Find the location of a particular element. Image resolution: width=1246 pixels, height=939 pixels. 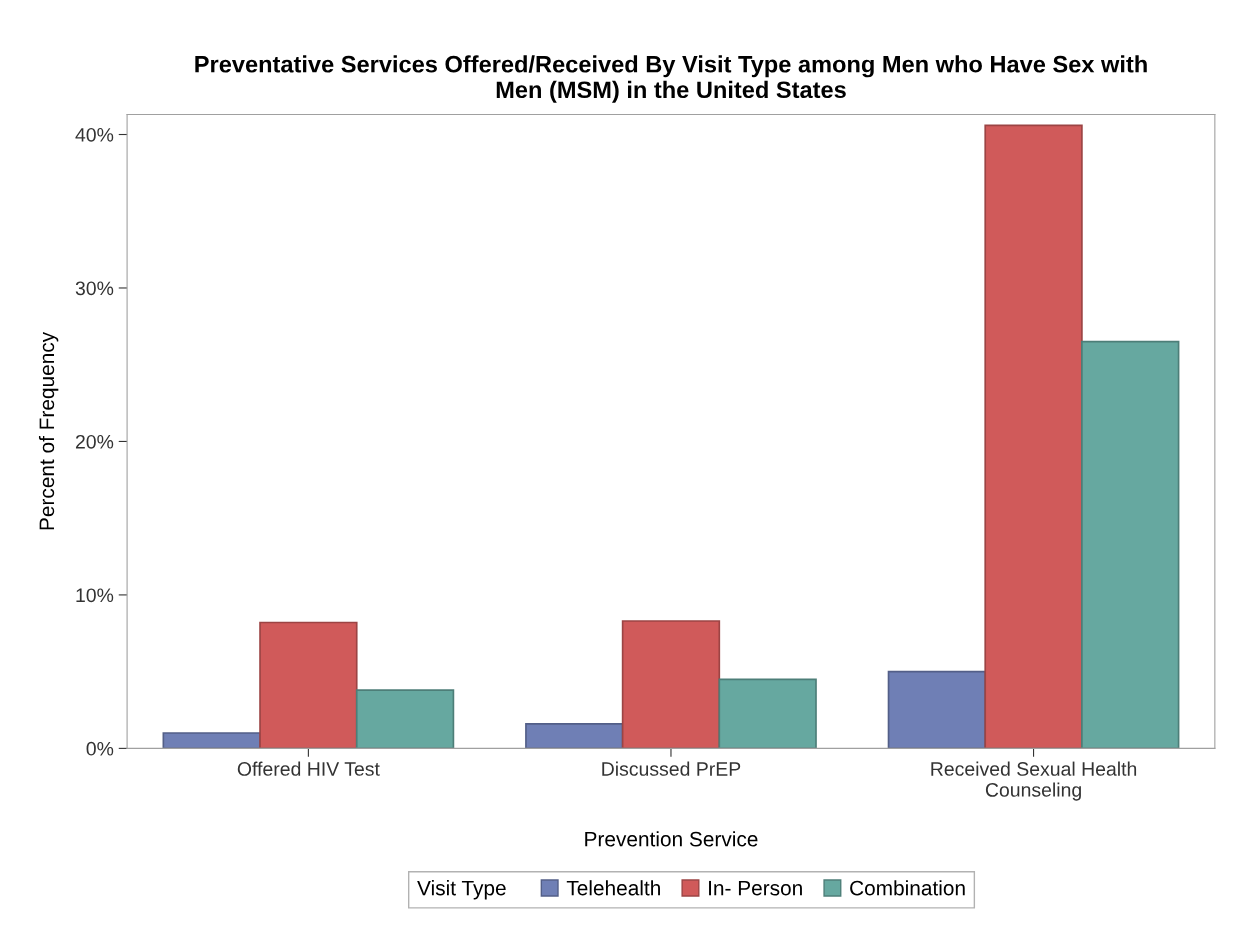

chart-title: Preventative Services Offered/Received By Visit Type among Men who Have Sex with Men (MSM) in the United States is located at coordinates (671, 79).